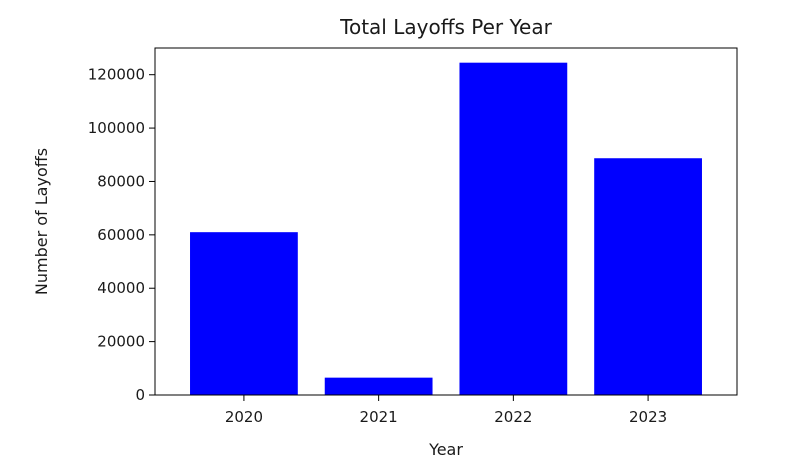 This screenshot has width=811, height=476. Describe the element at coordinates (446, 410) in the screenshot. I see `x-axis-ticks: 2020 2021 2022 2023` at that location.